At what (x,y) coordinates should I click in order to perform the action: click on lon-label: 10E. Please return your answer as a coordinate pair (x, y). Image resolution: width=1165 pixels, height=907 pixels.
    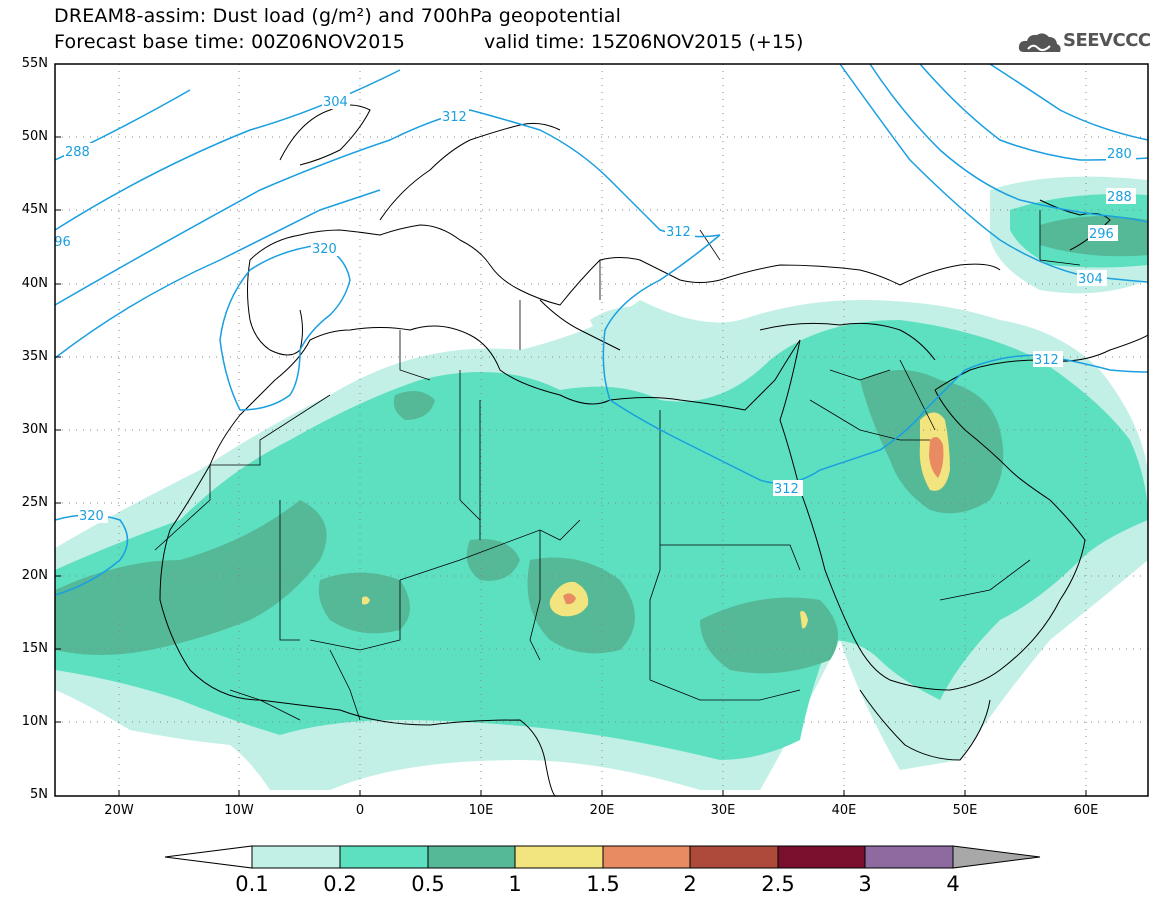
    Looking at the image, I should click on (481, 810).